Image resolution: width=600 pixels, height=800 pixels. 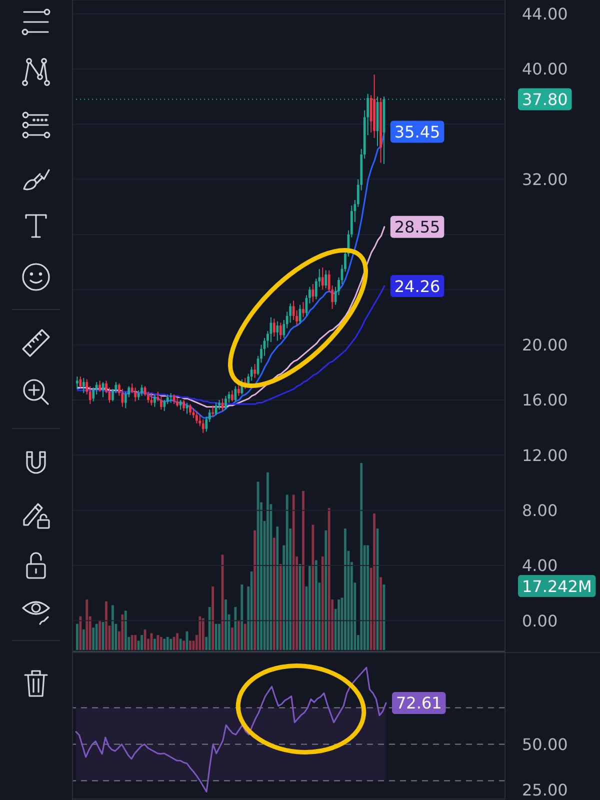 I want to click on y-tick-label: 16.00, so click(x=545, y=400).